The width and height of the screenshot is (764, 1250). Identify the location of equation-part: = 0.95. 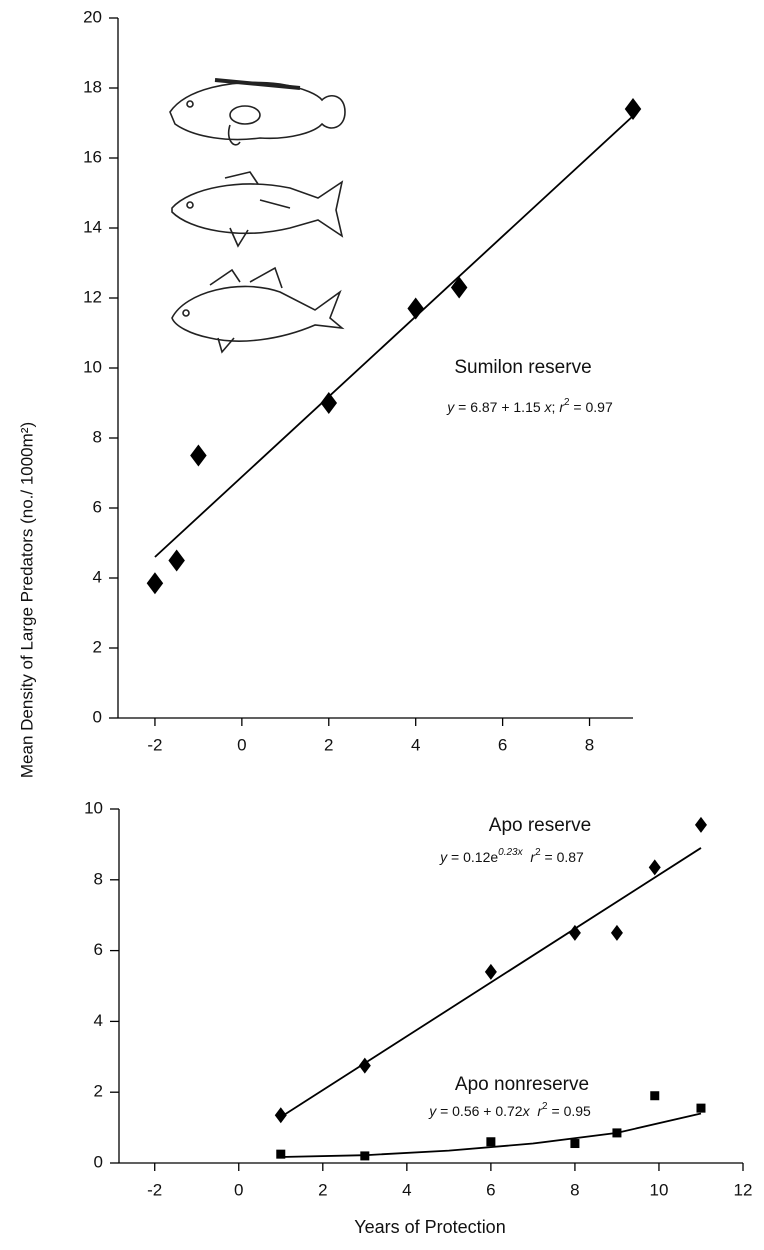
(569, 1111).